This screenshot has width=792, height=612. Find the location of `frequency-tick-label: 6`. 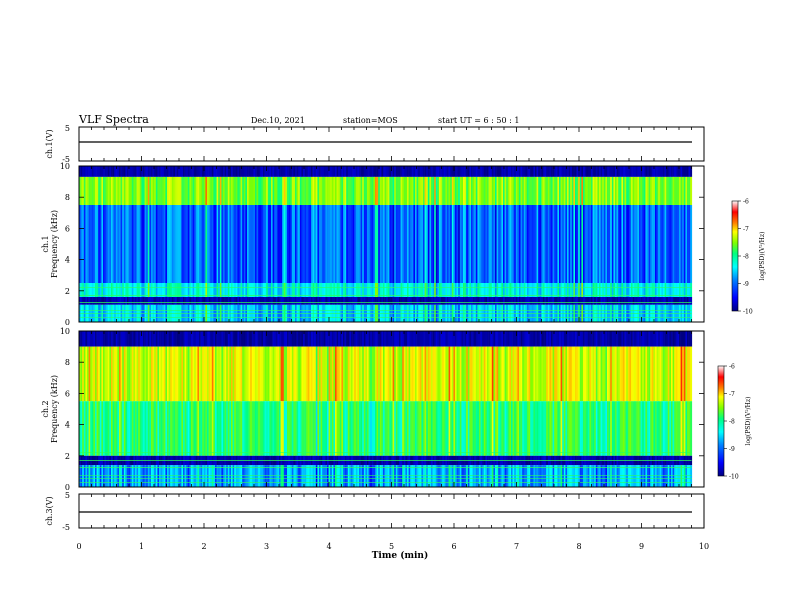

frequency-tick-label: 6 is located at coordinates (67, 393).